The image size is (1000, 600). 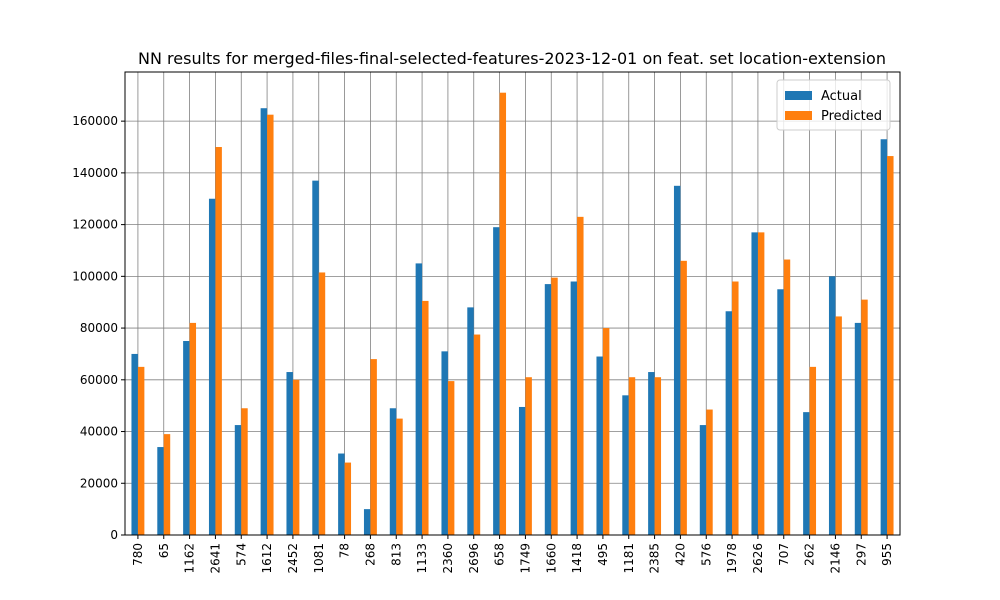 What do you see at coordinates (851, 116) in the screenshot?
I see `legend-label-predicted: Predicted` at bounding box center [851, 116].